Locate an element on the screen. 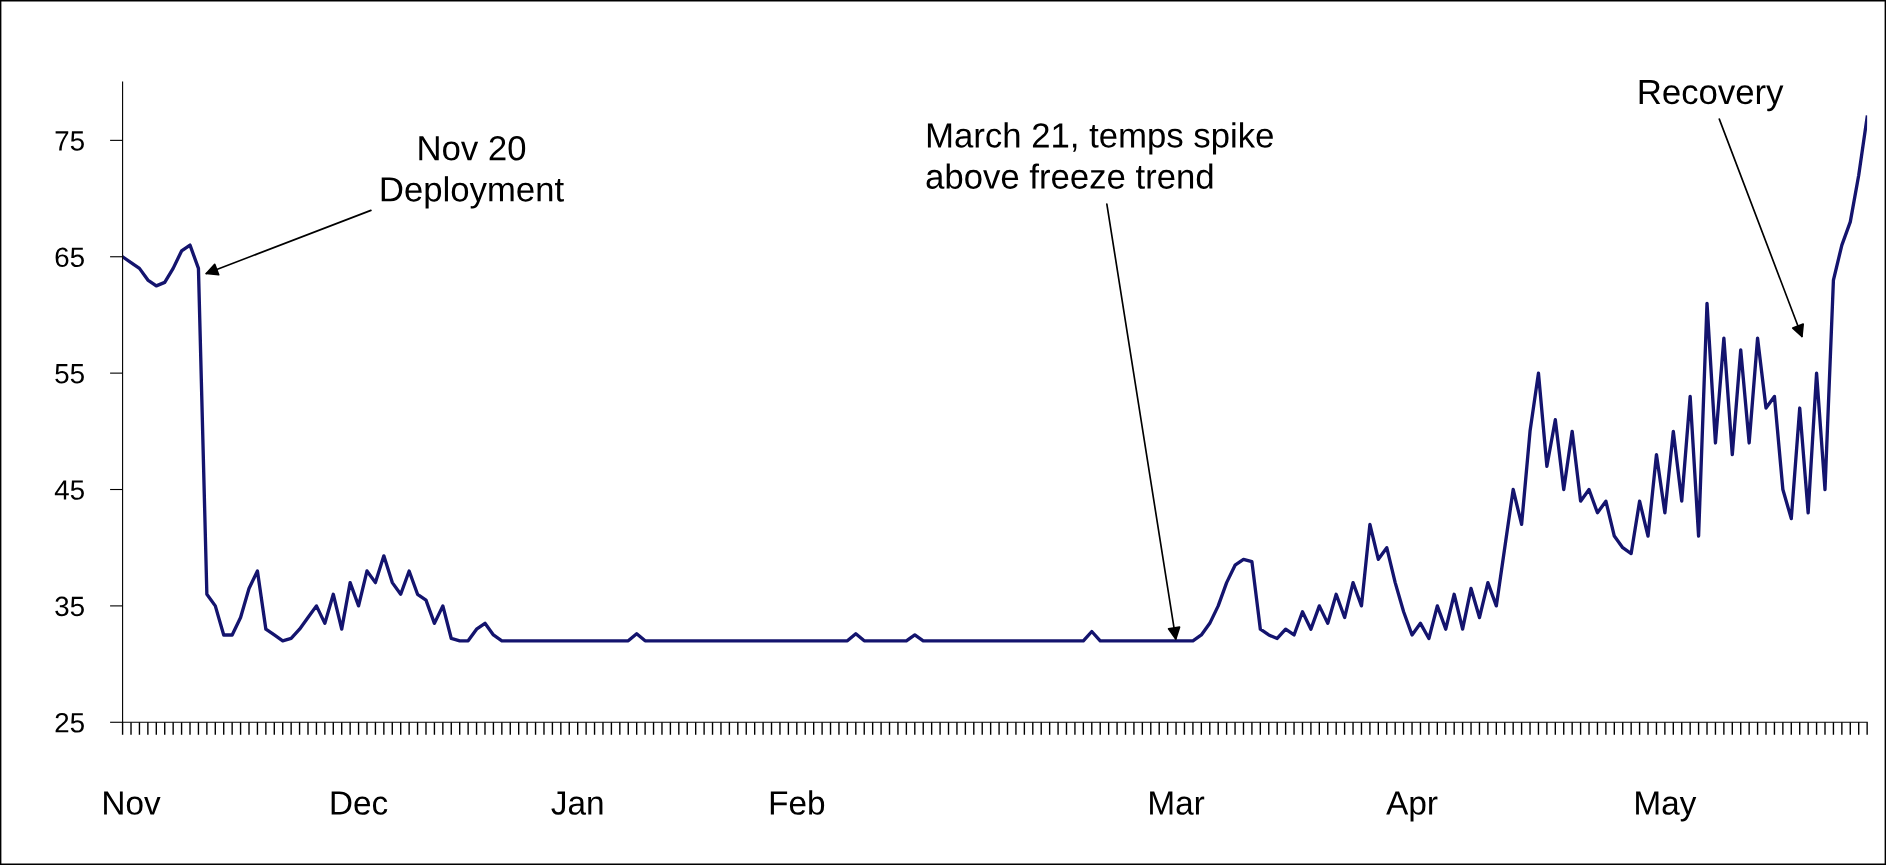  y-tick-label: 55 is located at coordinates (69, 374).